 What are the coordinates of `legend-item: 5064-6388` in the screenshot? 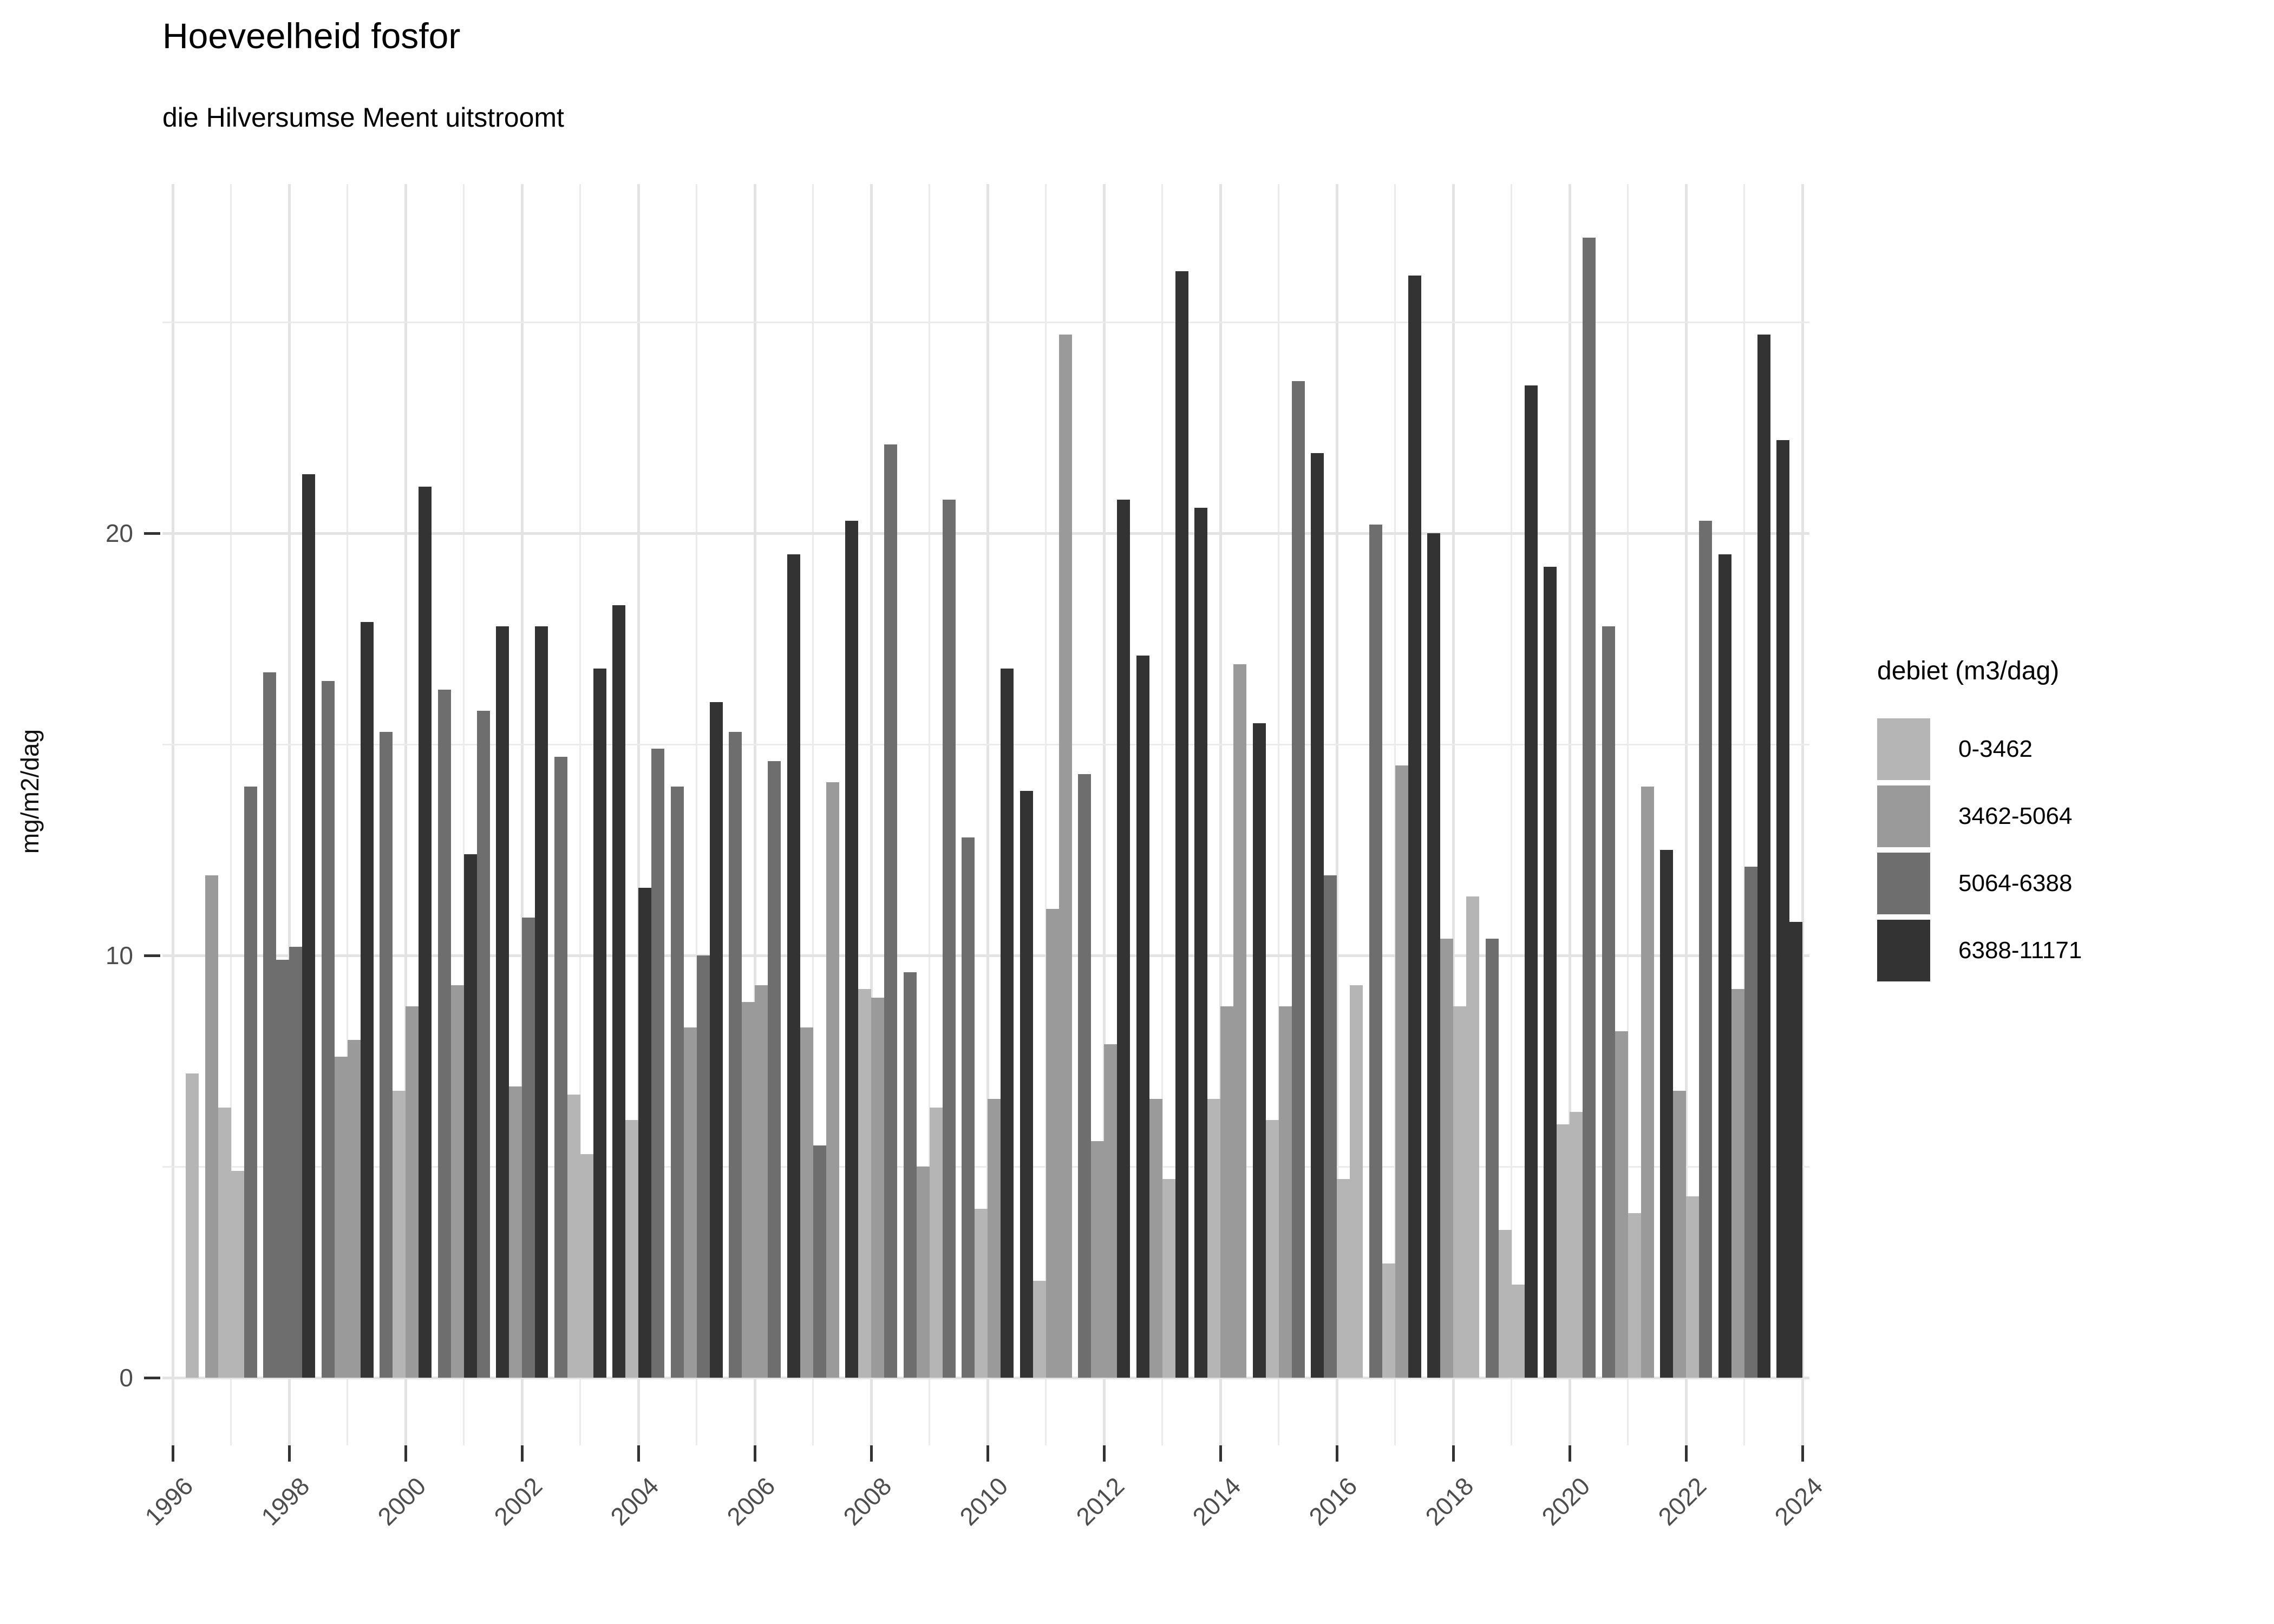 It's located at (1975, 883).